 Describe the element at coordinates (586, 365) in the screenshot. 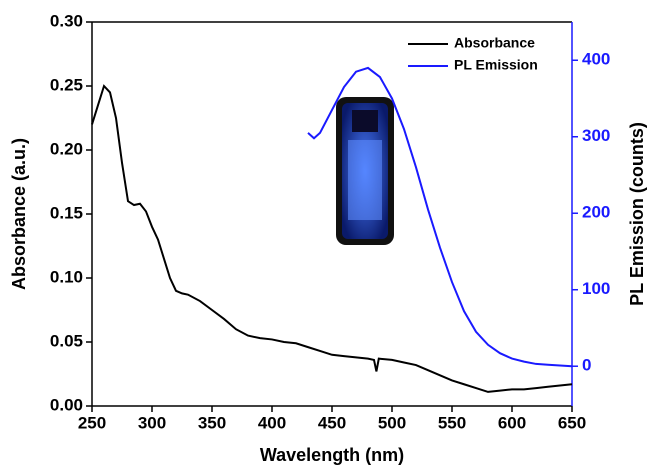

I see `y2-tick-label: 0` at that location.